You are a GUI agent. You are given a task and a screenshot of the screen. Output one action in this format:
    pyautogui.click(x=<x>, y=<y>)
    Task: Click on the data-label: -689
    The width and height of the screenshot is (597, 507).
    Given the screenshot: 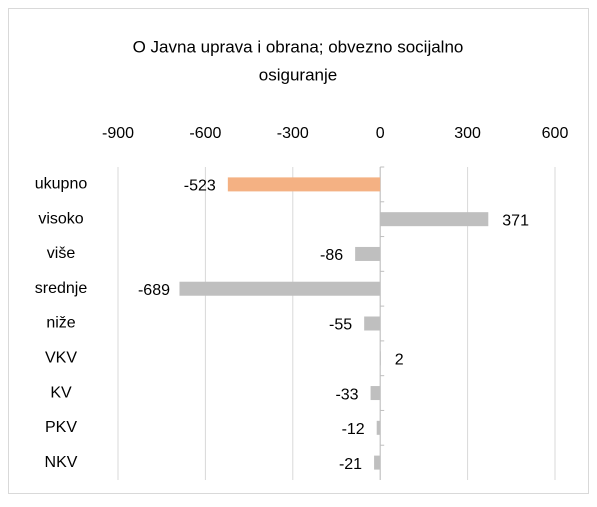 What is the action you would take?
    pyautogui.click(x=154, y=290)
    